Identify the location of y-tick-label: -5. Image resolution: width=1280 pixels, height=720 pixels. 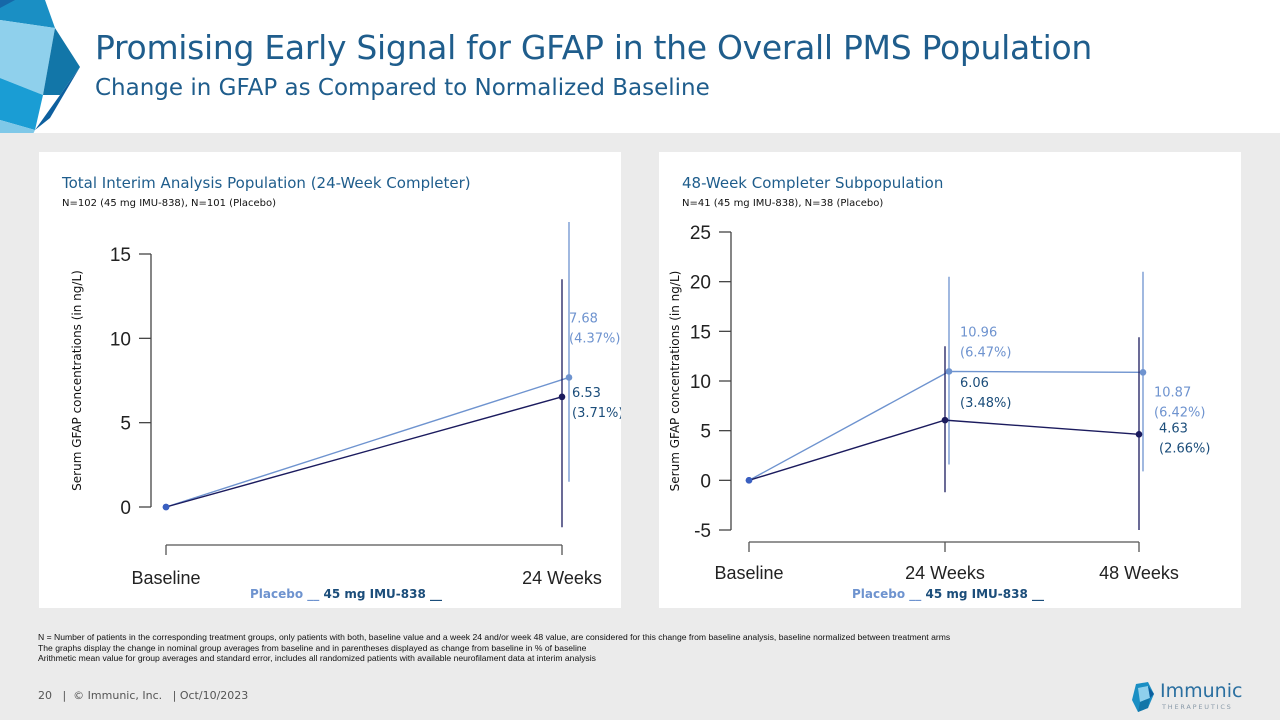
(702, 531).